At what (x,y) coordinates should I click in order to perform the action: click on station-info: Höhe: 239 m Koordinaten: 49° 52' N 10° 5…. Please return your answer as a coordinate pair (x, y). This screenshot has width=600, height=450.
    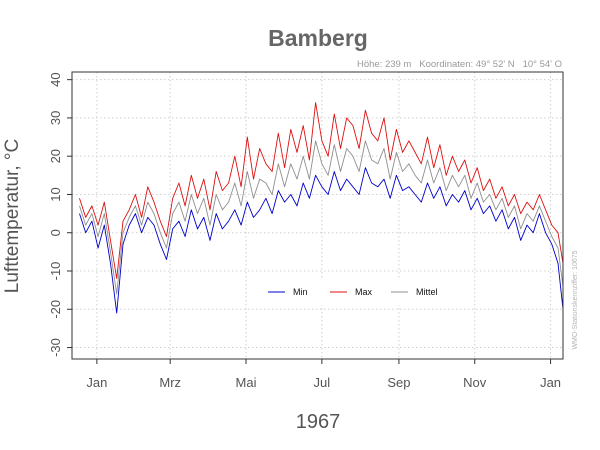
    Looking at the image, I should click on (459, 64).